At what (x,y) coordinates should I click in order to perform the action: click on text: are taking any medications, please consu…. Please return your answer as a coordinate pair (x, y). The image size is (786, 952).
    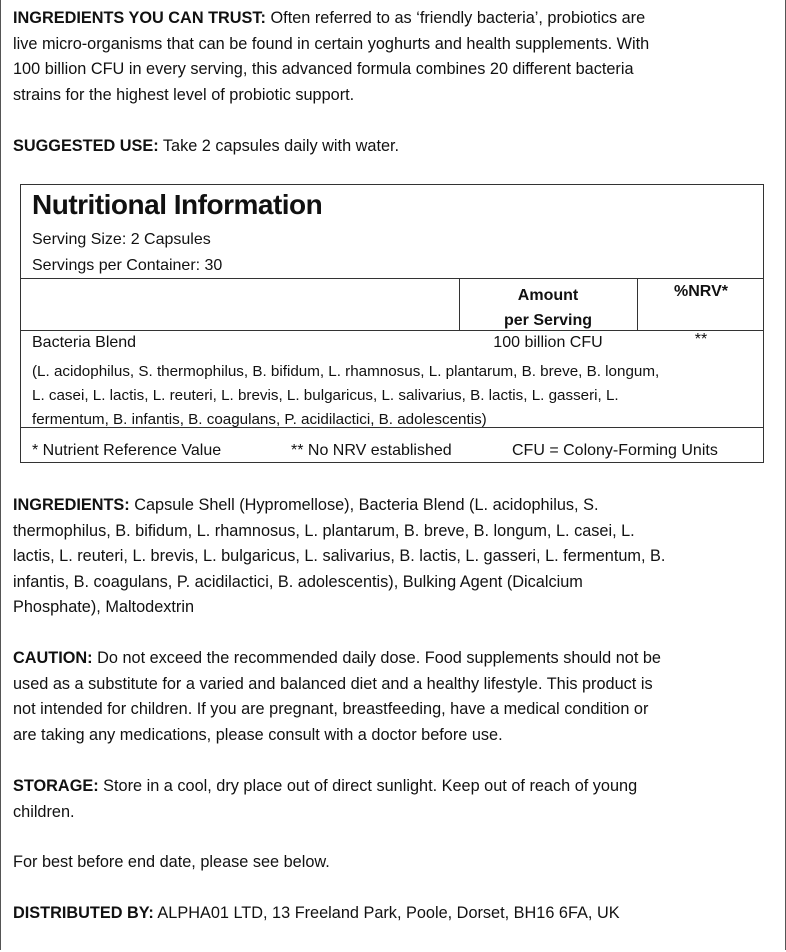
    Looking at the image, I should click on (258, 734).